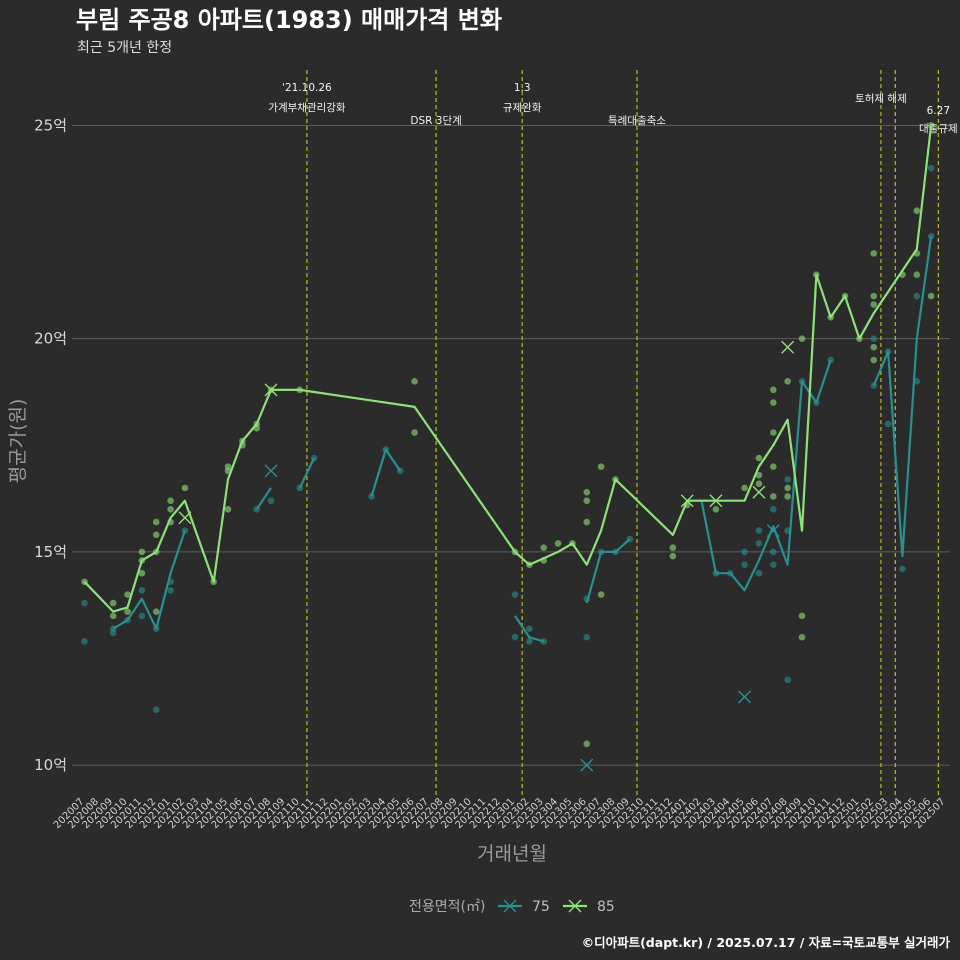  I want to click on y-tick-labels: 10억 15억 20억 25억, so click(50, 445).